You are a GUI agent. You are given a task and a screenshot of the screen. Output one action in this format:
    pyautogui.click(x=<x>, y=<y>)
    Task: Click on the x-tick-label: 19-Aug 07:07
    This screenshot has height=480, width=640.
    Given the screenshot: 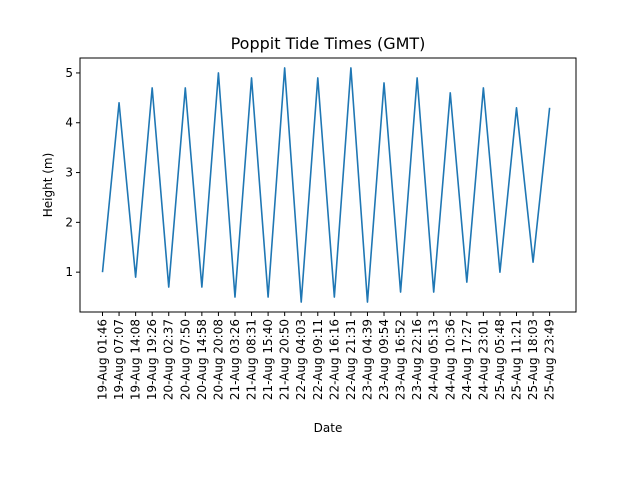 What is the action you would take?
    pyautogui.click(x=119, y=359)
    